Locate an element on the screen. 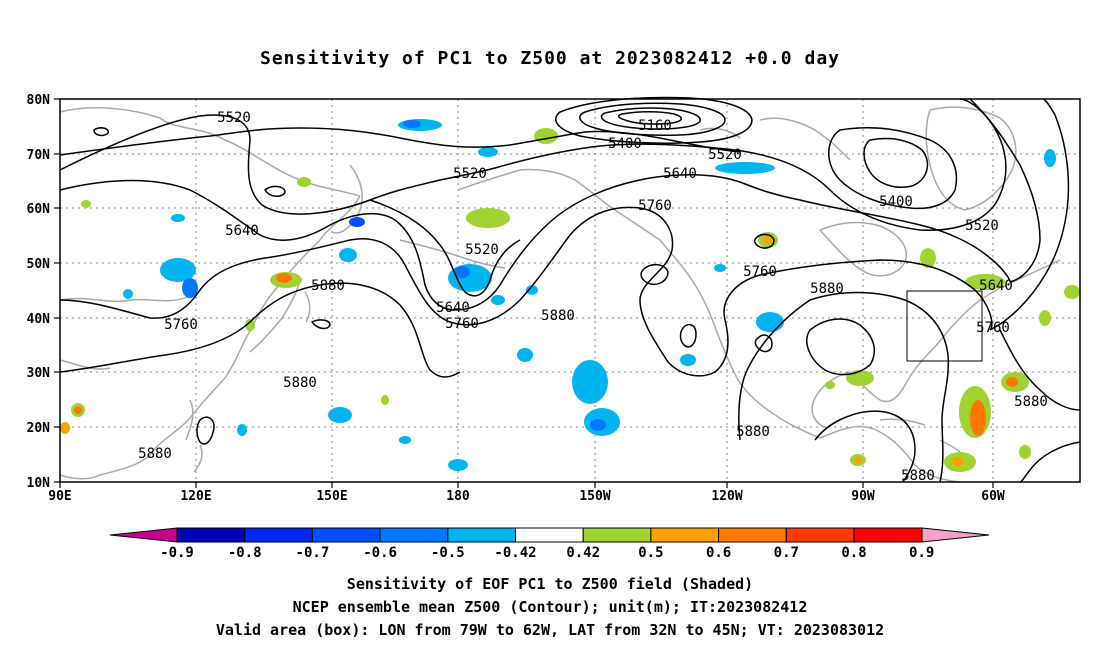 This screenshot has height=650, width=1100. contour-5400-east is located at coordinates (893, 168).